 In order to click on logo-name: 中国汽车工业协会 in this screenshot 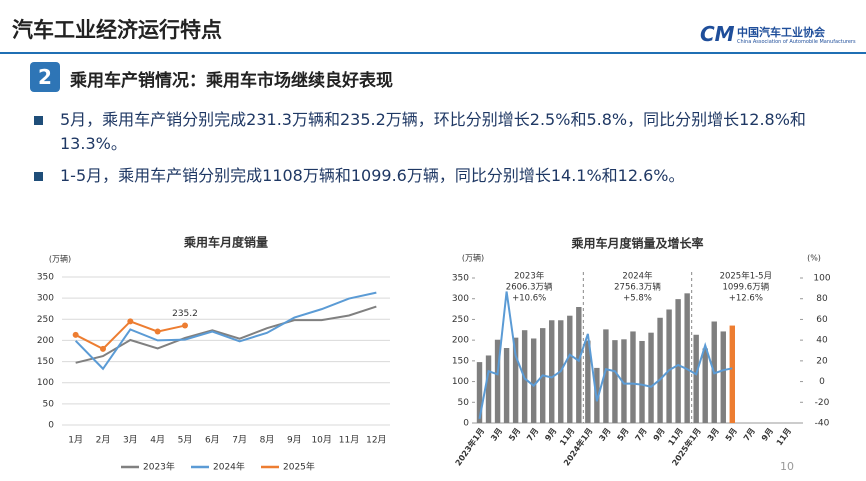, I will do `click(781, 32)`.